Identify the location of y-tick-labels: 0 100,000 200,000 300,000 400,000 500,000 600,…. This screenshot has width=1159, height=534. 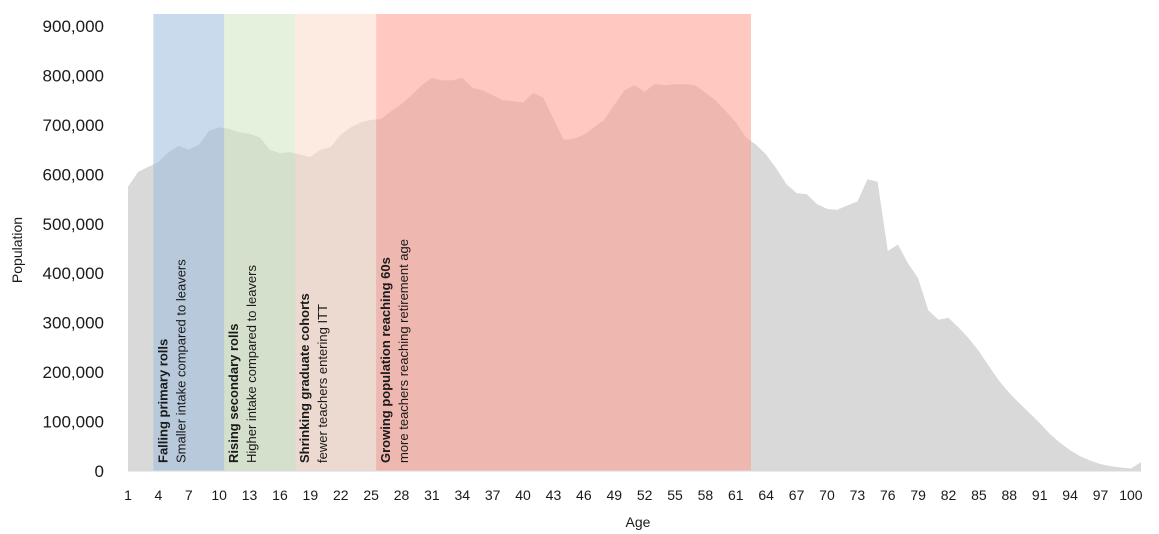
(73, 249).